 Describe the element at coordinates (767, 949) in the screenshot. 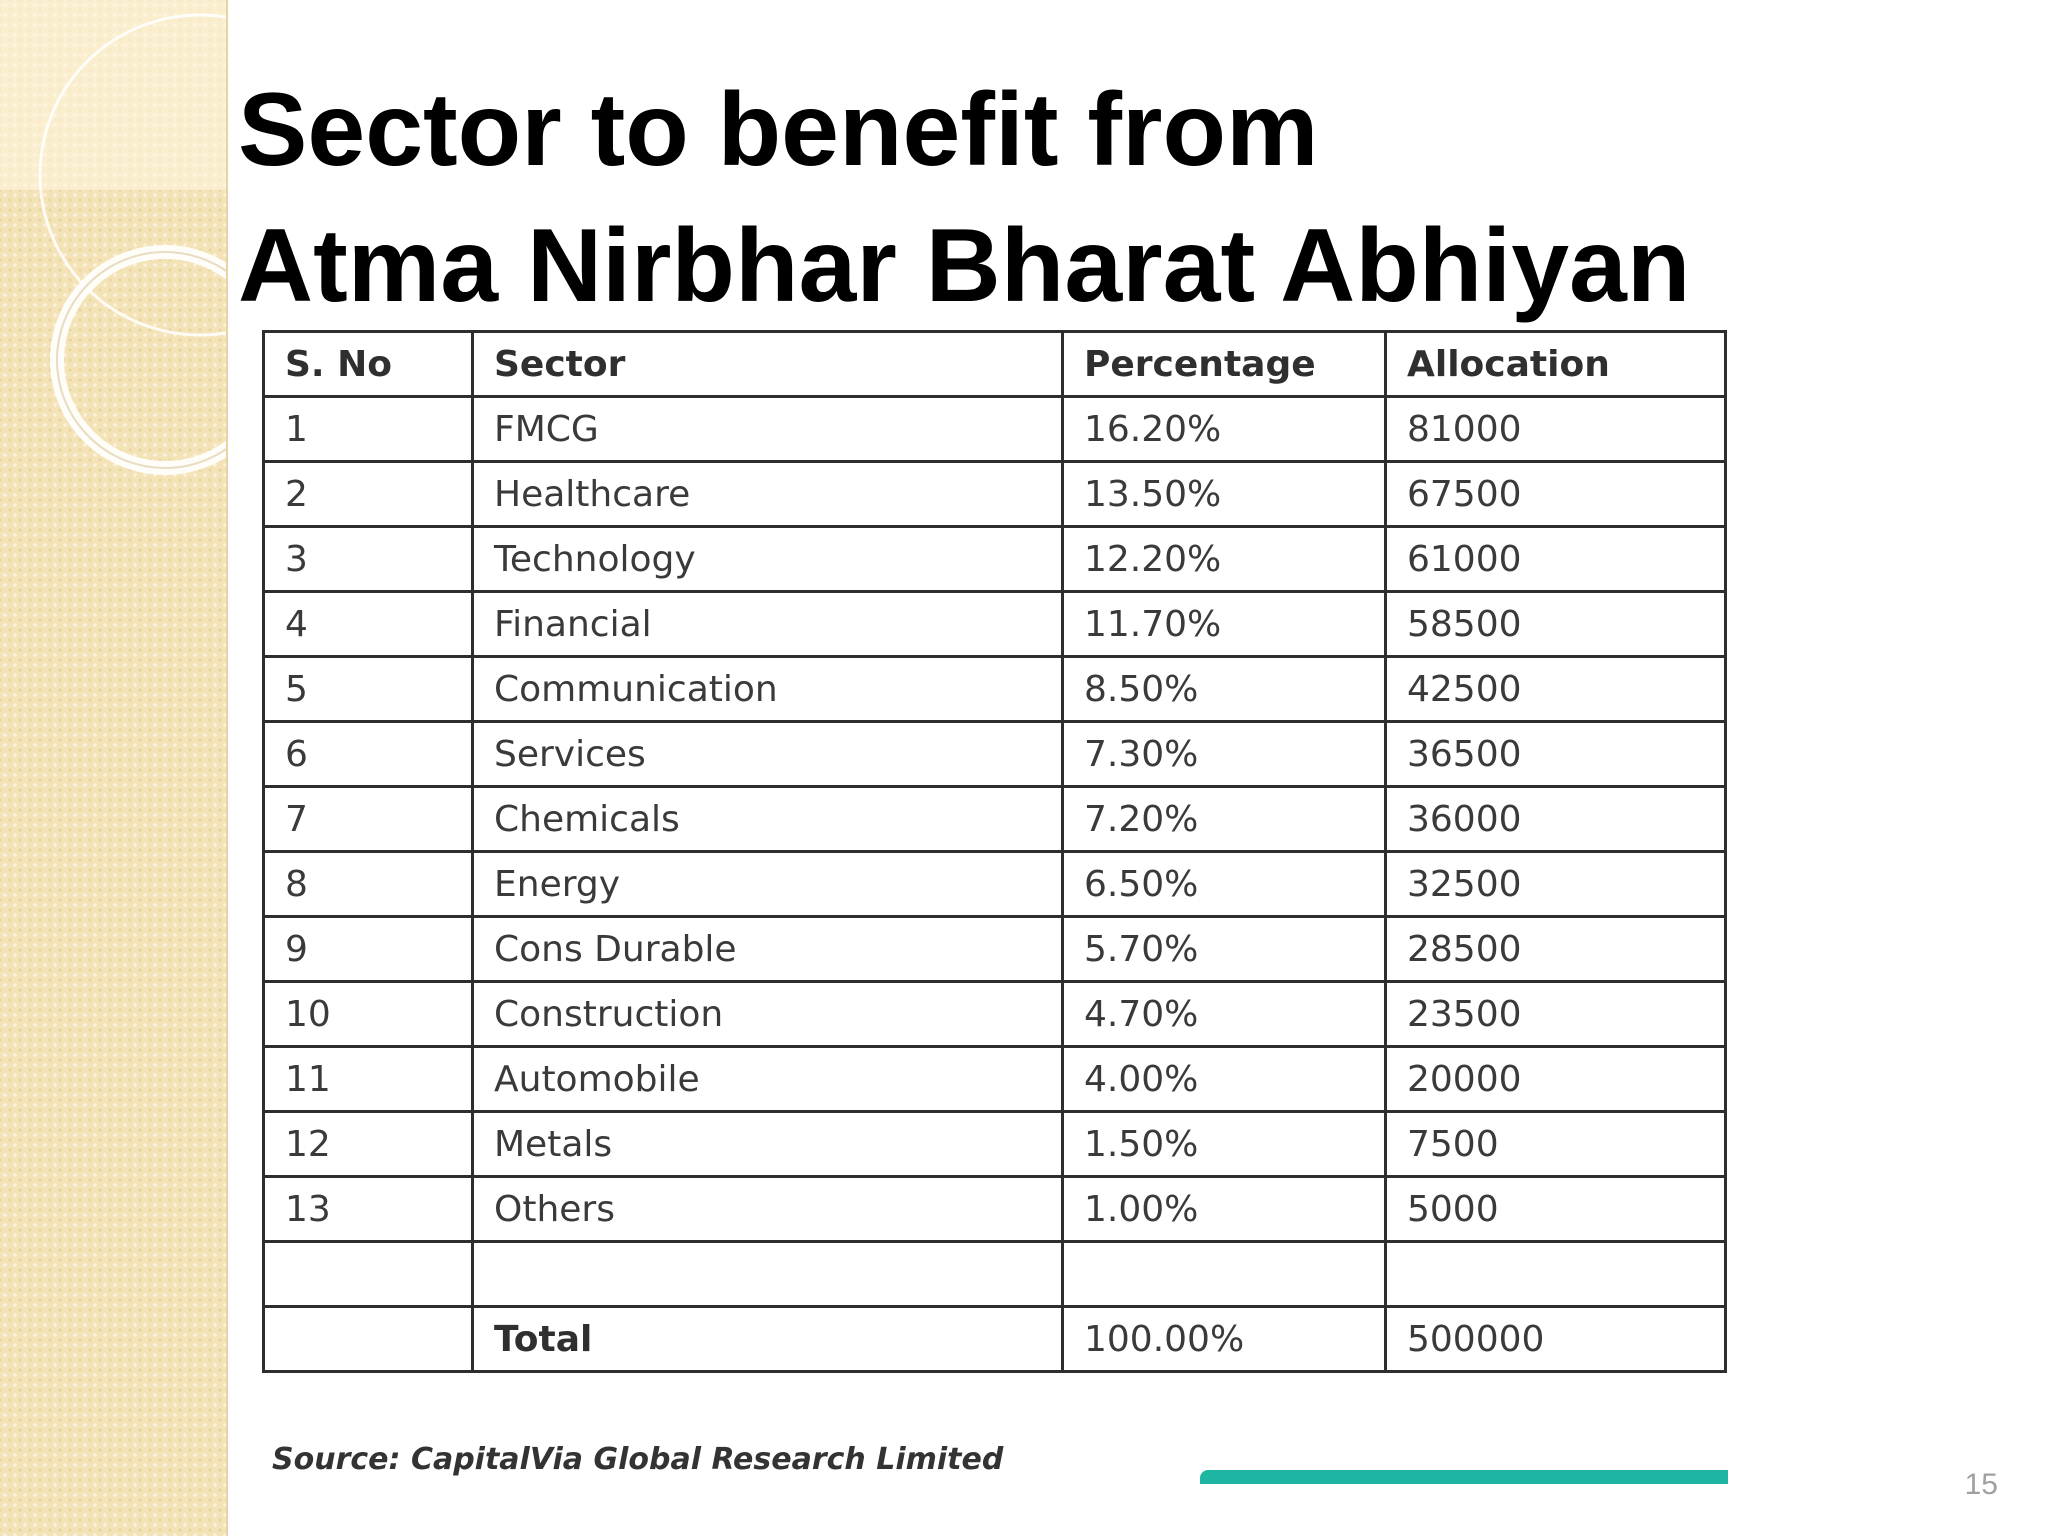

I see `cell-sector: Cons Durable` at that location.